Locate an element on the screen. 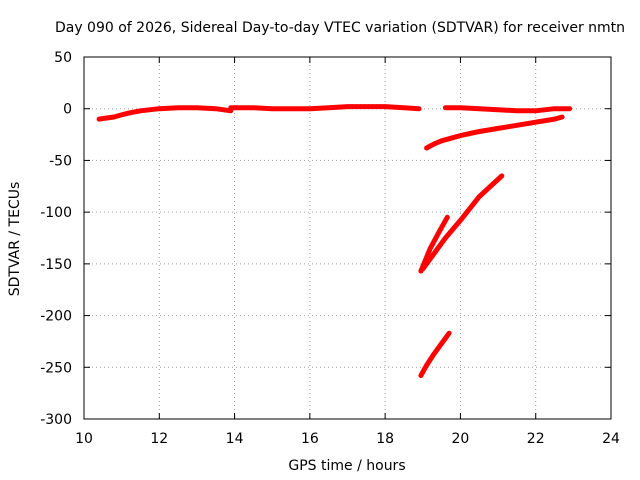 The width and height of the screenshot is (640, 480). y-tick-label: -150 is located at coordinates (56, 265).